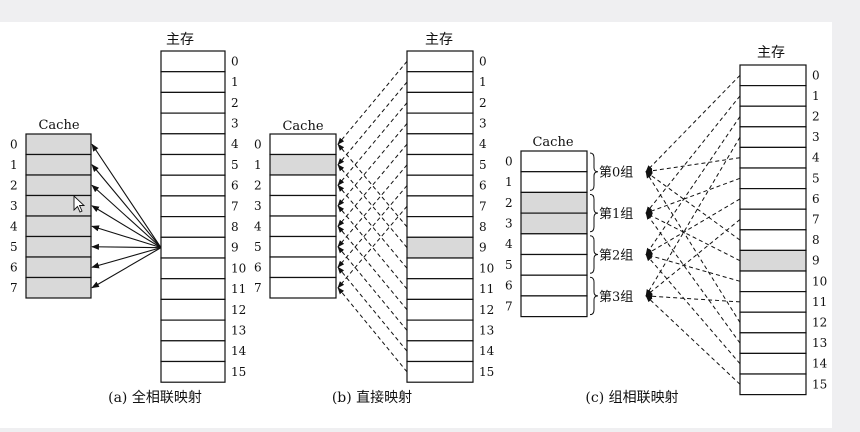 The height and width of the screenshot is (432, 860). I want to click on panel-b-memory-index: 8, so click(483, 227).